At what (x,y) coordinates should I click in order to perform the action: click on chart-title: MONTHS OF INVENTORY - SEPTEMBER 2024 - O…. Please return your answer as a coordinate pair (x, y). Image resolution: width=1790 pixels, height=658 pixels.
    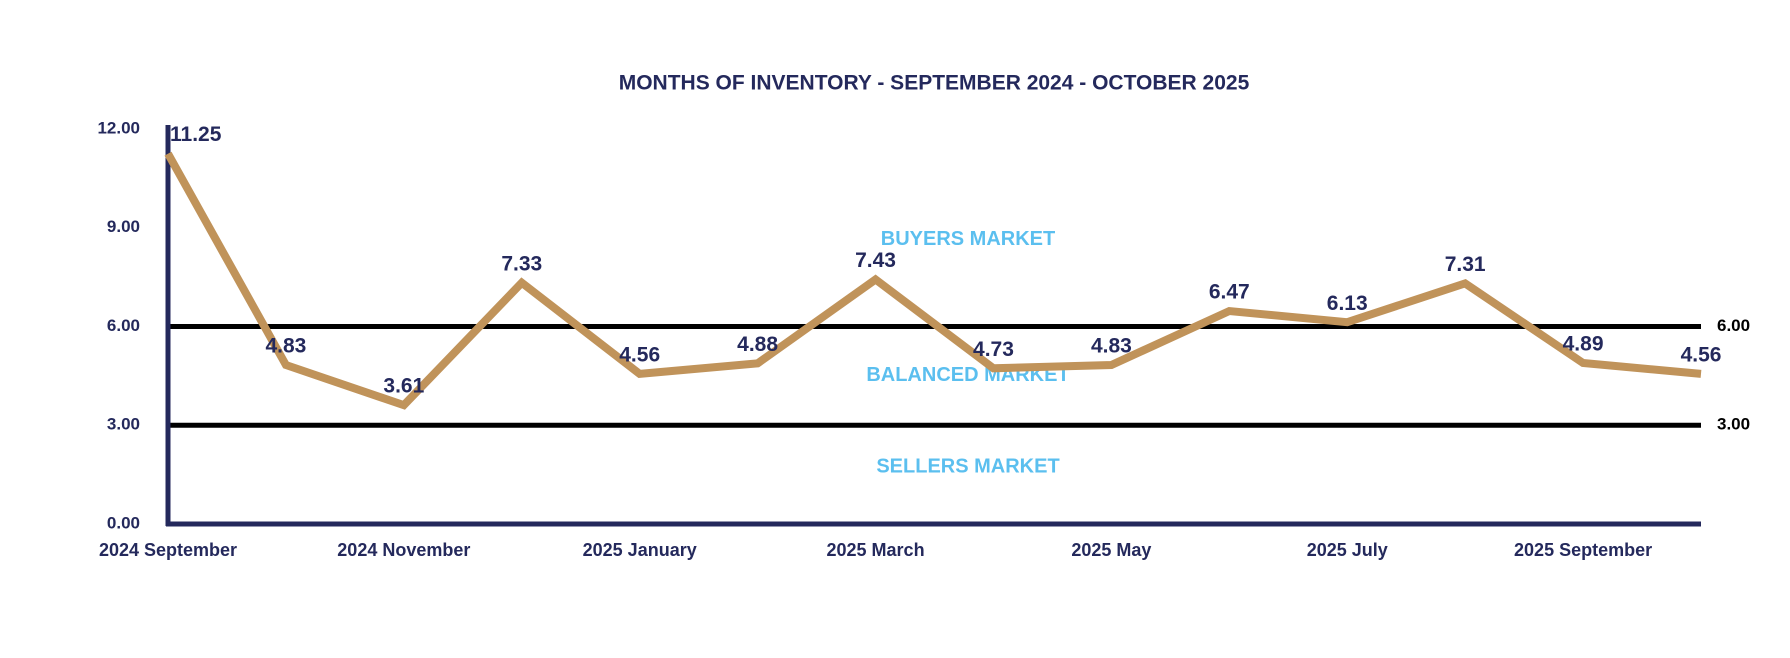
    Looking at the image, I should click on (934, 83).